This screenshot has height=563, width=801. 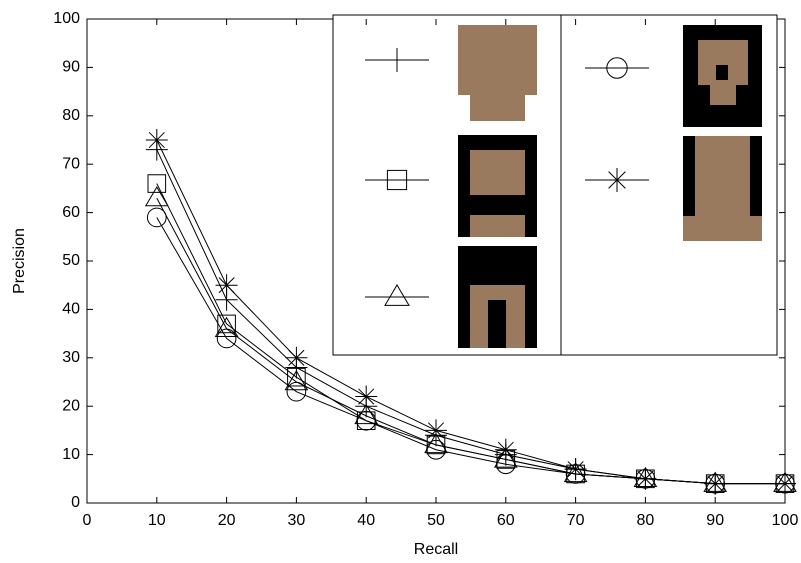 What do you see at coordinates (71, 357) in the screenshot?
I see `y-tick-label: 30` at bounding box center [71, 357].